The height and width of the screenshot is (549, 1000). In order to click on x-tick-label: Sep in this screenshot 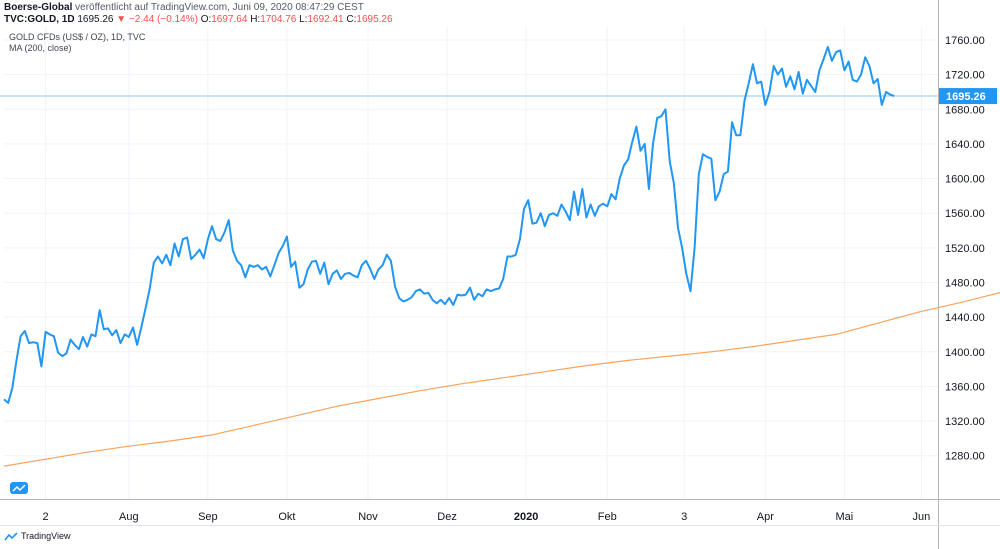, I will do `click(208, 517)`.